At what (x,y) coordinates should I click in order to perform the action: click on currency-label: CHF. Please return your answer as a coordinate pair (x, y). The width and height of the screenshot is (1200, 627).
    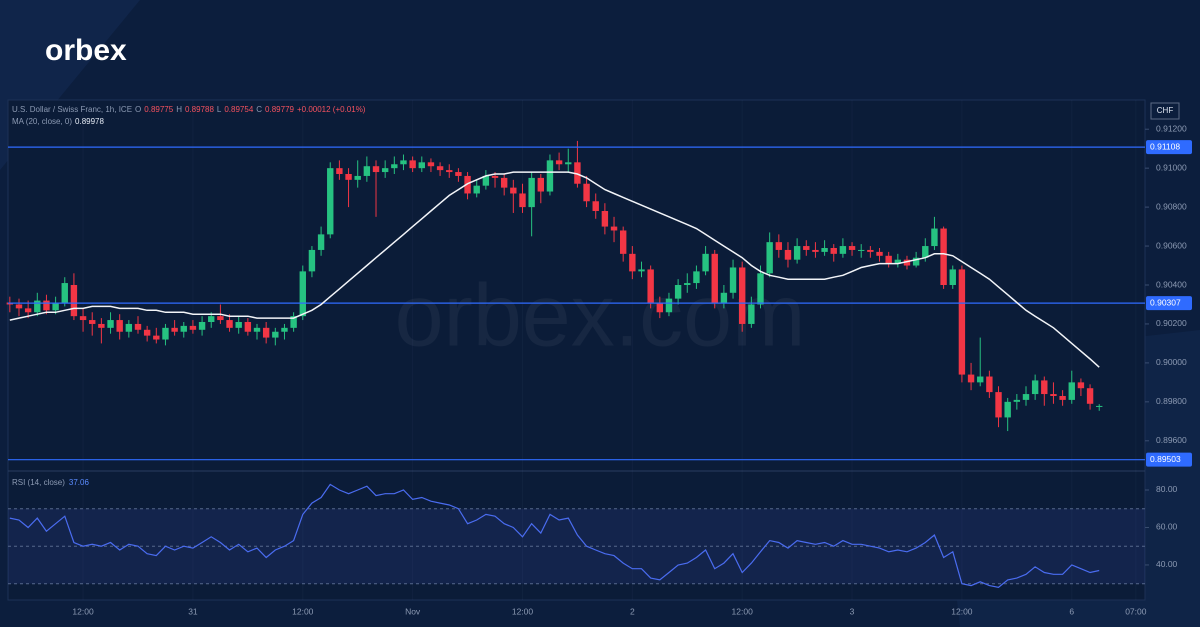
    Looking at the image, I should click on (1165, 110).